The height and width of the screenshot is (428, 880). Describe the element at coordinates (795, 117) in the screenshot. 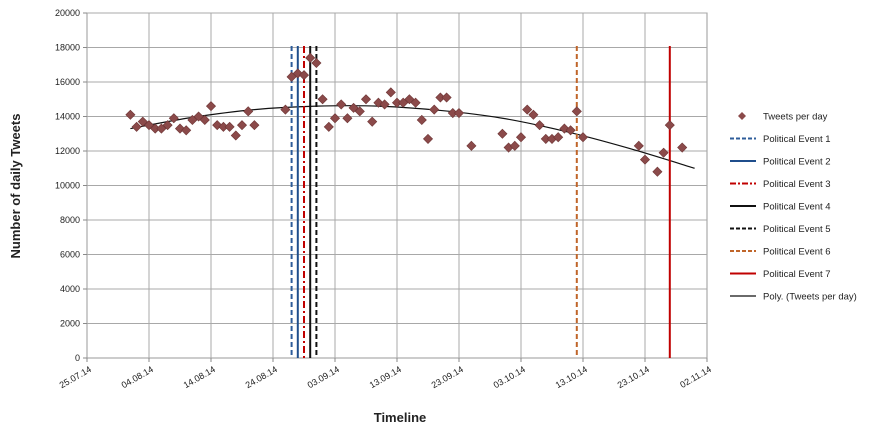

I see `legend-label: Tweets per day` at that location.